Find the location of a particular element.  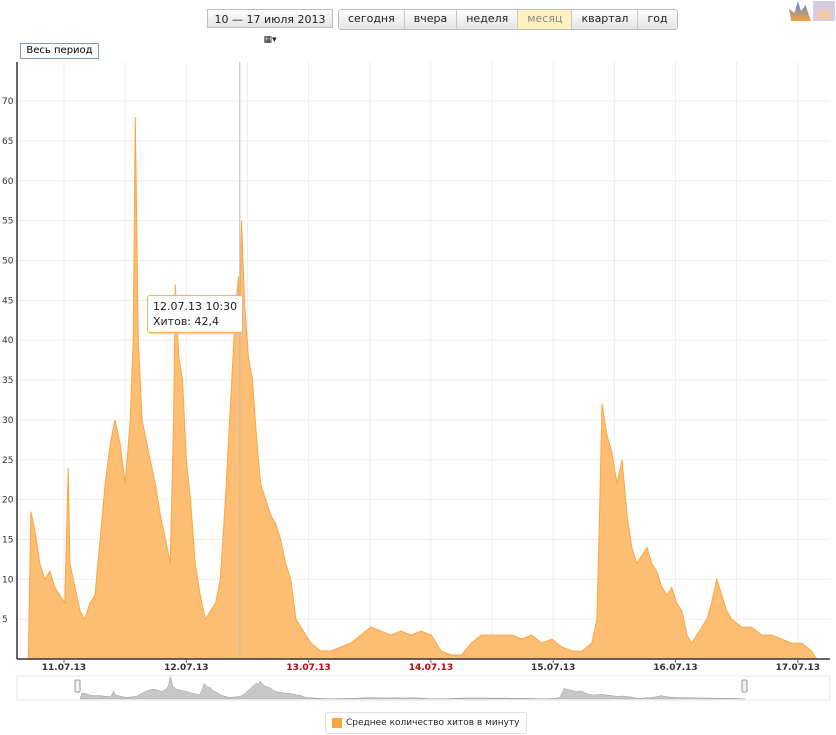

period-button-0: сегодня is located at coordinates (372, 19).